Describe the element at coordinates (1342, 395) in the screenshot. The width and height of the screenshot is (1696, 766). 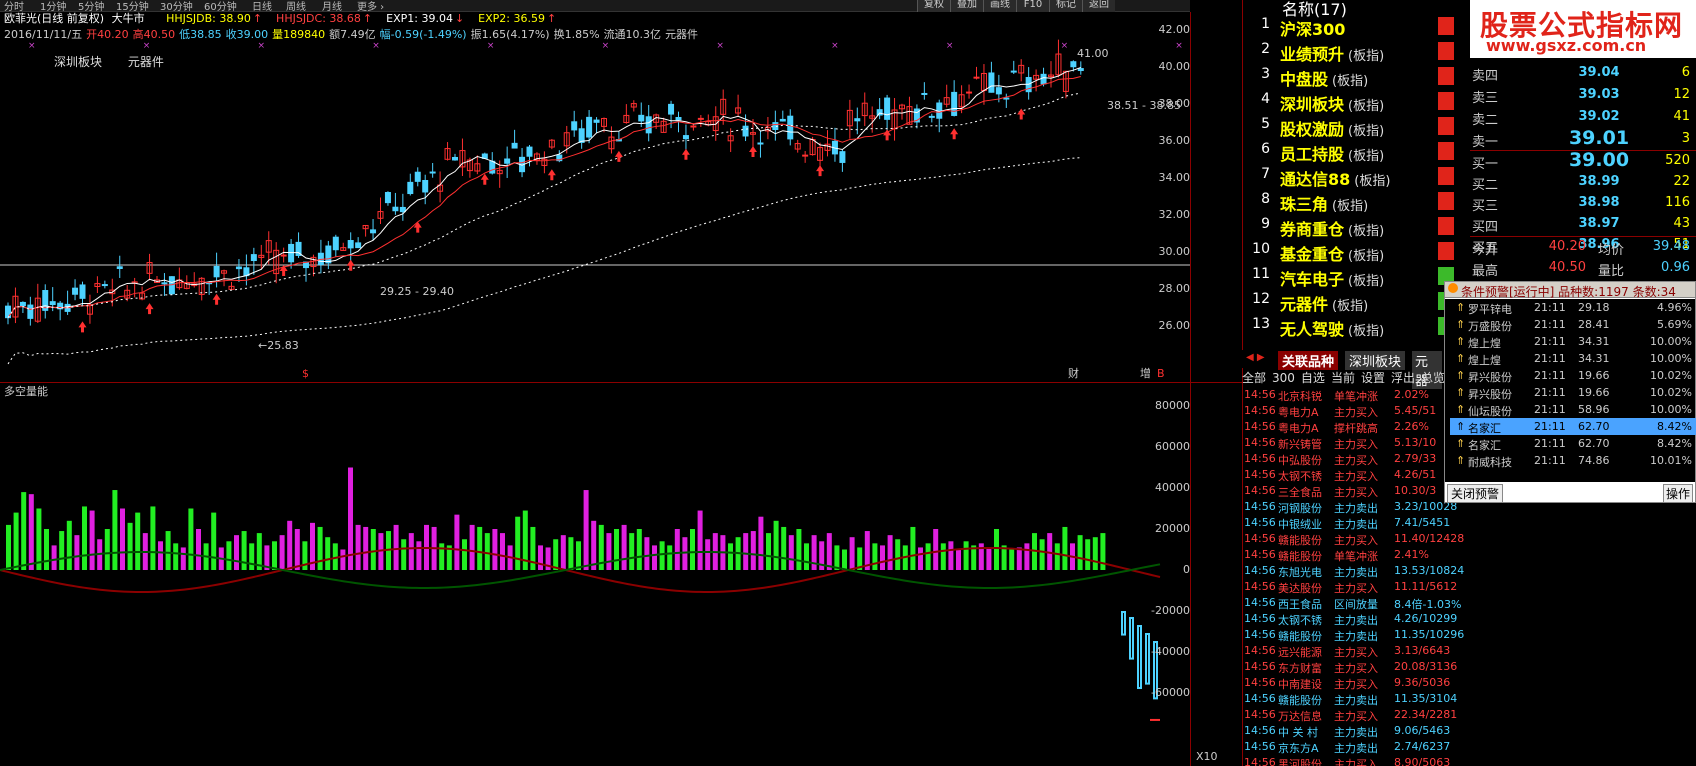
I see `ticker-row: 14:56 北京科锐 单笔冲涨 2.02%` at that location.